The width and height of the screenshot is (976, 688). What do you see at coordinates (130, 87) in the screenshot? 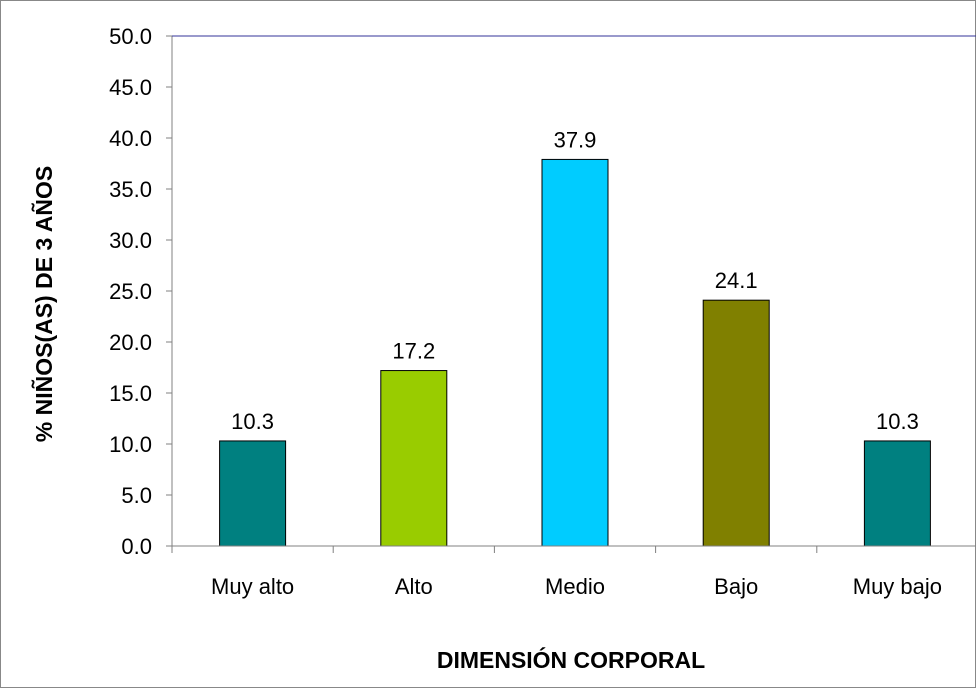
I see `y-tick-label: 45.0` at bounding box center [130, 87].